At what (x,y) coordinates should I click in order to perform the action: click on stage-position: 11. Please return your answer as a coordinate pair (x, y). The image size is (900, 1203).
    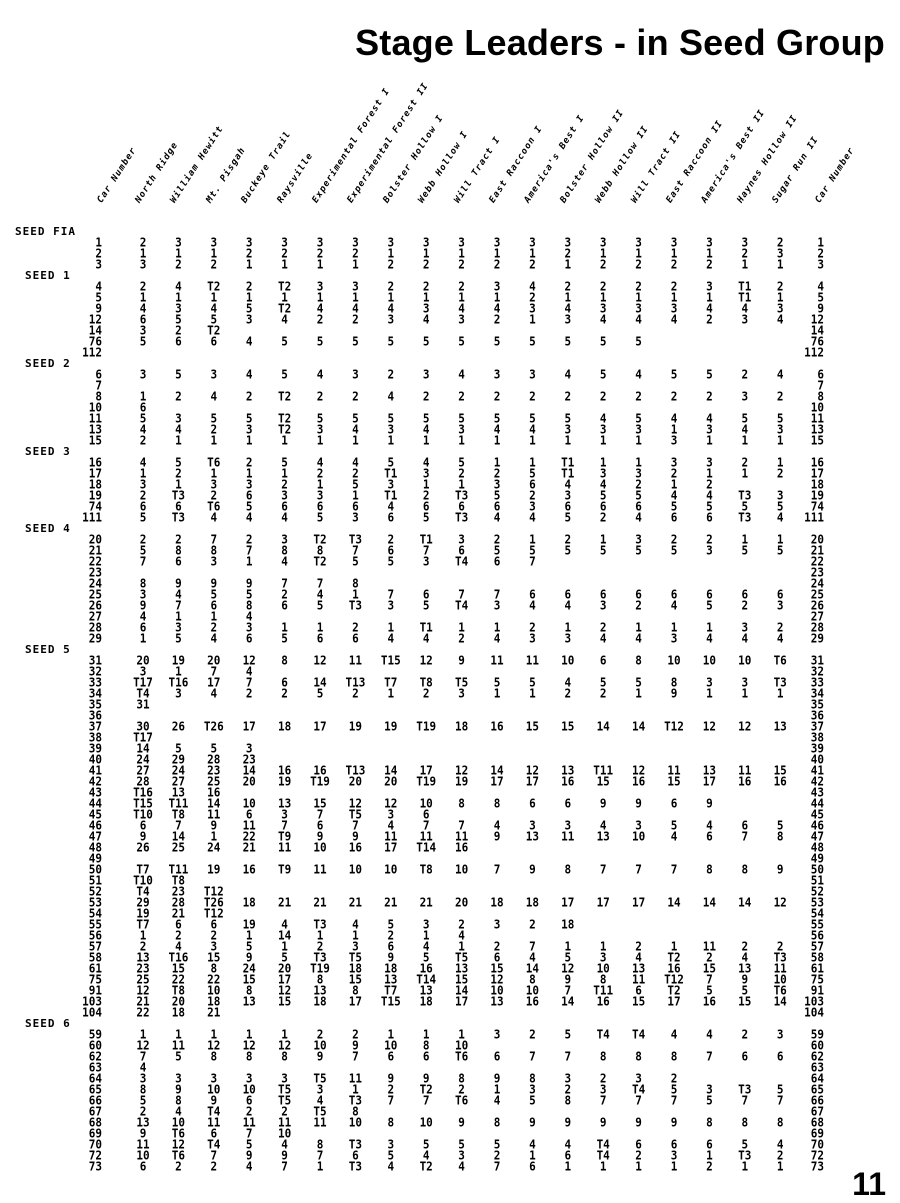
    Looking at the image, I should click on (568, 836).